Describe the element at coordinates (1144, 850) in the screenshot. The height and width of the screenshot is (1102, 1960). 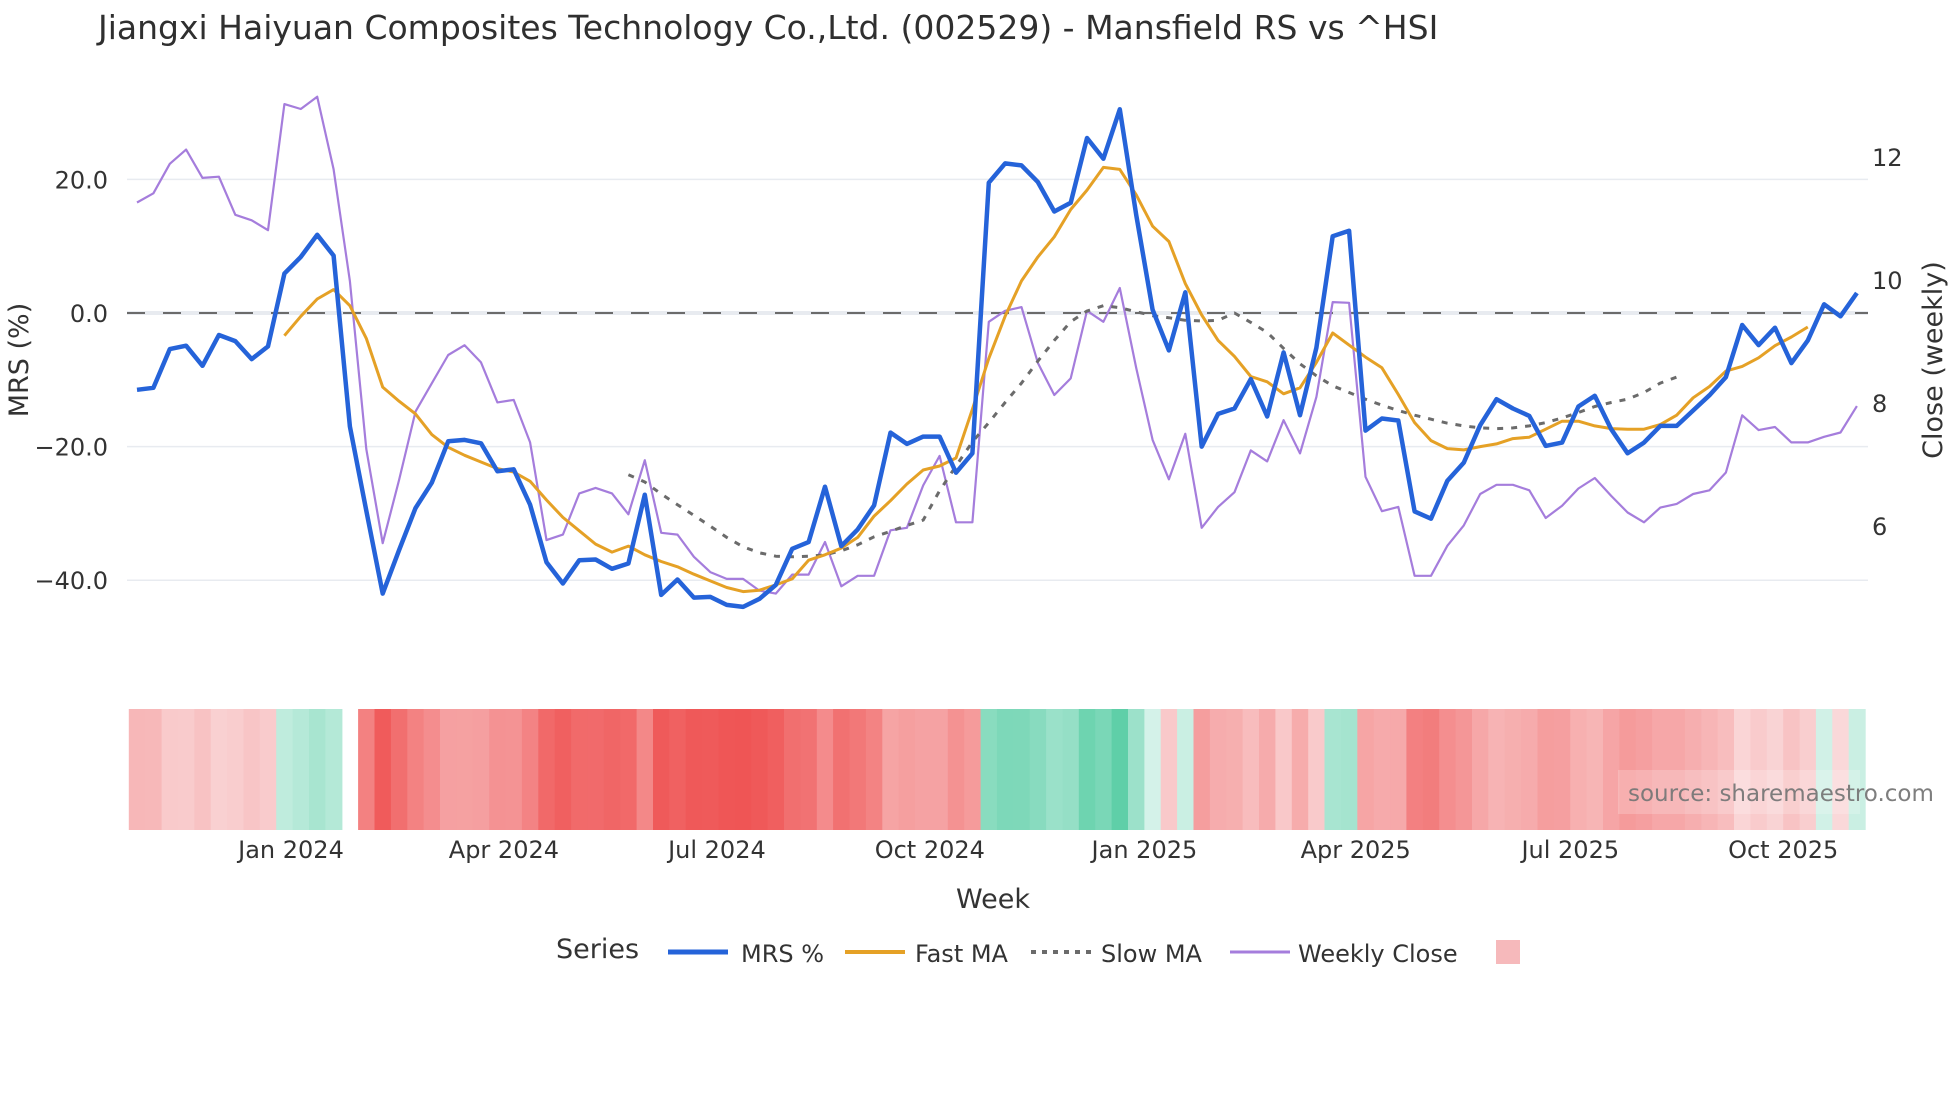
I see `x-tick-label: Jan 2025` at that location.